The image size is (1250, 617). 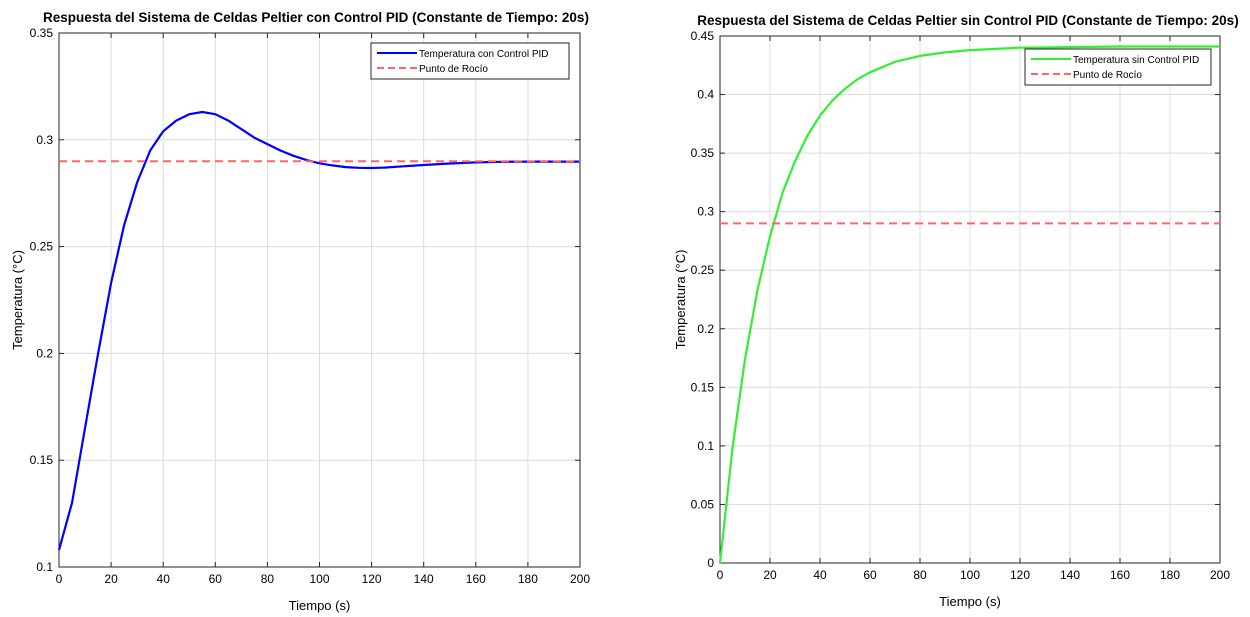 What do you see at coordinates (705, 95) in the screenshot?
I see `y-tick-label: 0.4` at bounding box center [705, 95].